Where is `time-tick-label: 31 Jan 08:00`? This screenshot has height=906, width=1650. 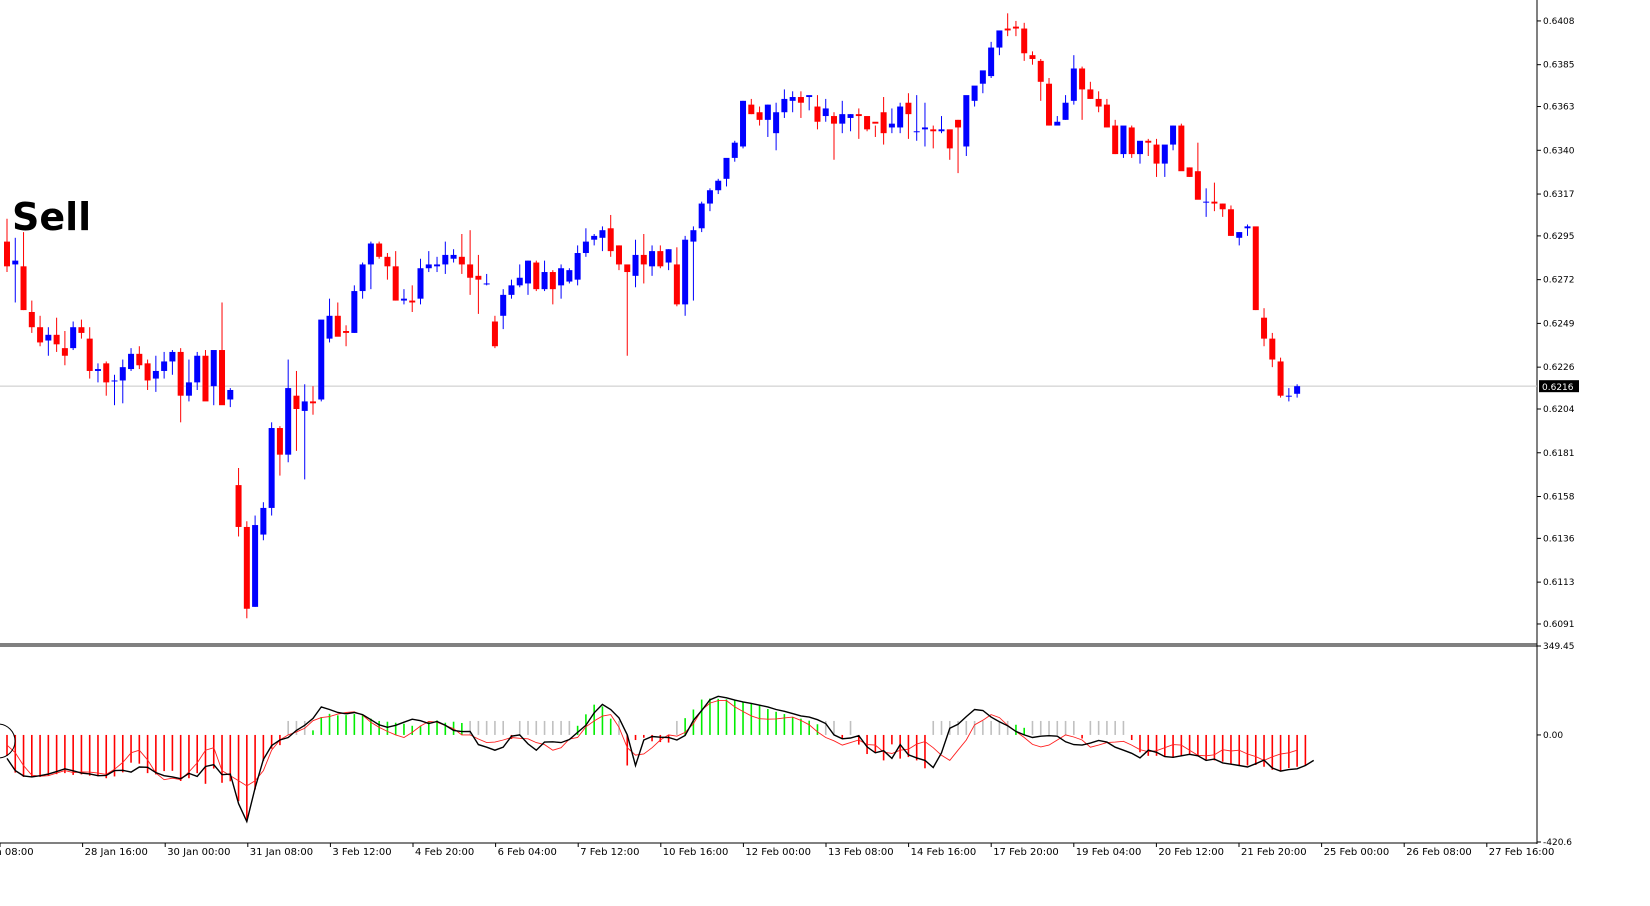 time-tick-label: 31 Jan 08:00 is located at coordinates (281, 852).